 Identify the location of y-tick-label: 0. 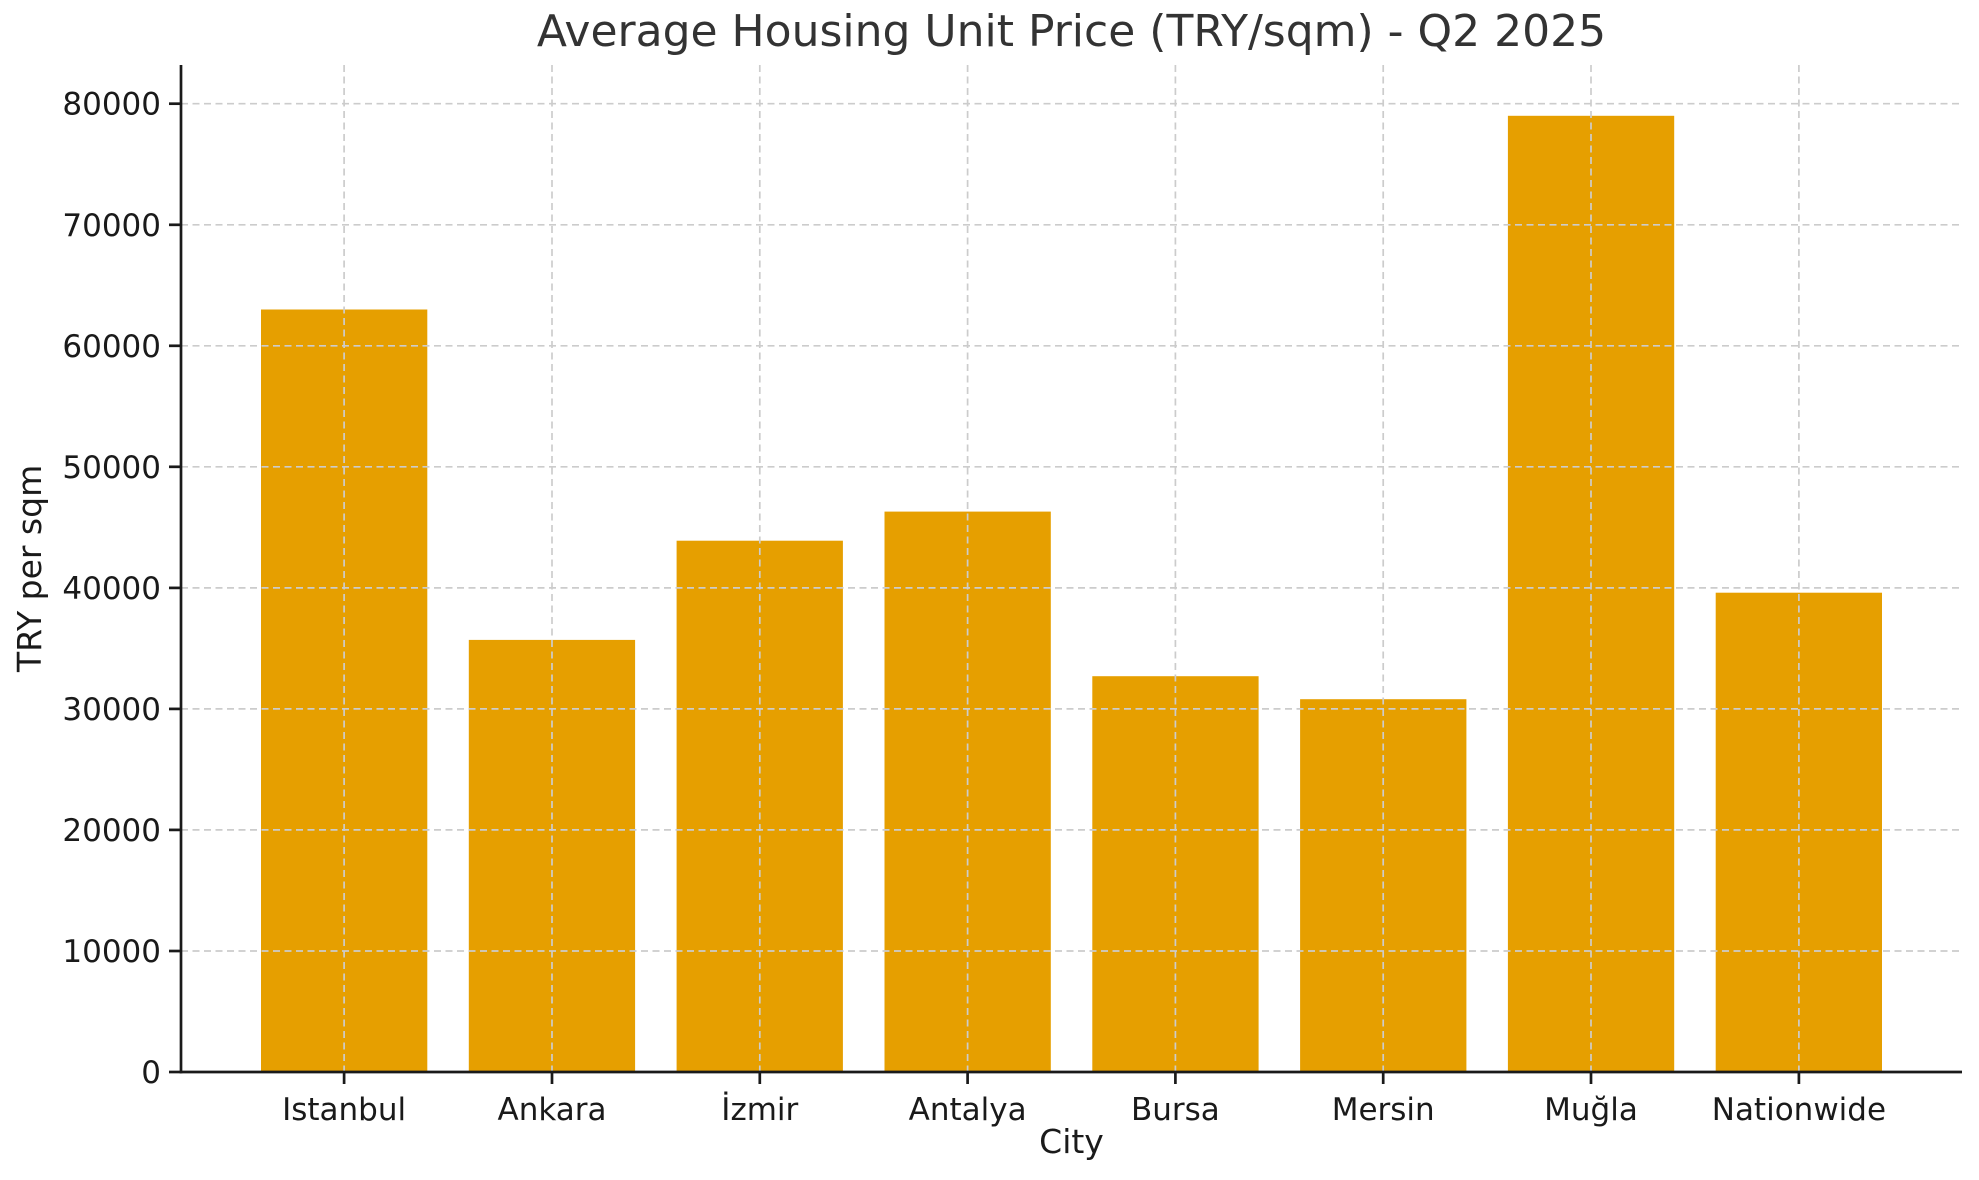
(151, 1073).